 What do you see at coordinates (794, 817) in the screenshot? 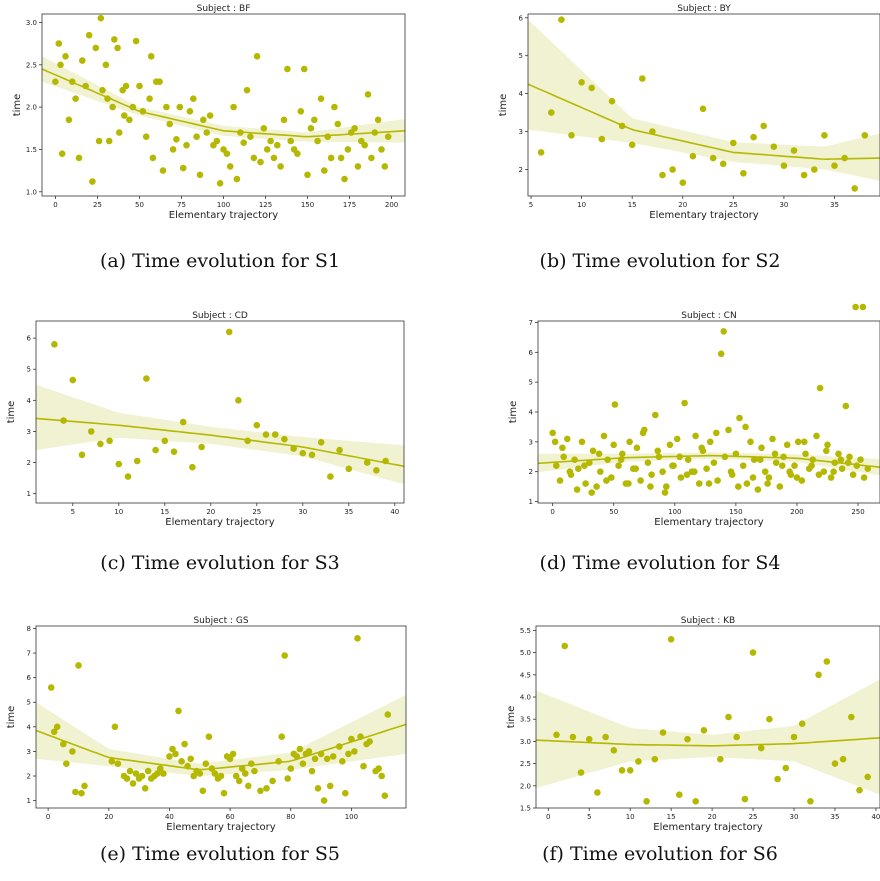
I see `x-tick-label: 30` at bounding box center [794, 817].